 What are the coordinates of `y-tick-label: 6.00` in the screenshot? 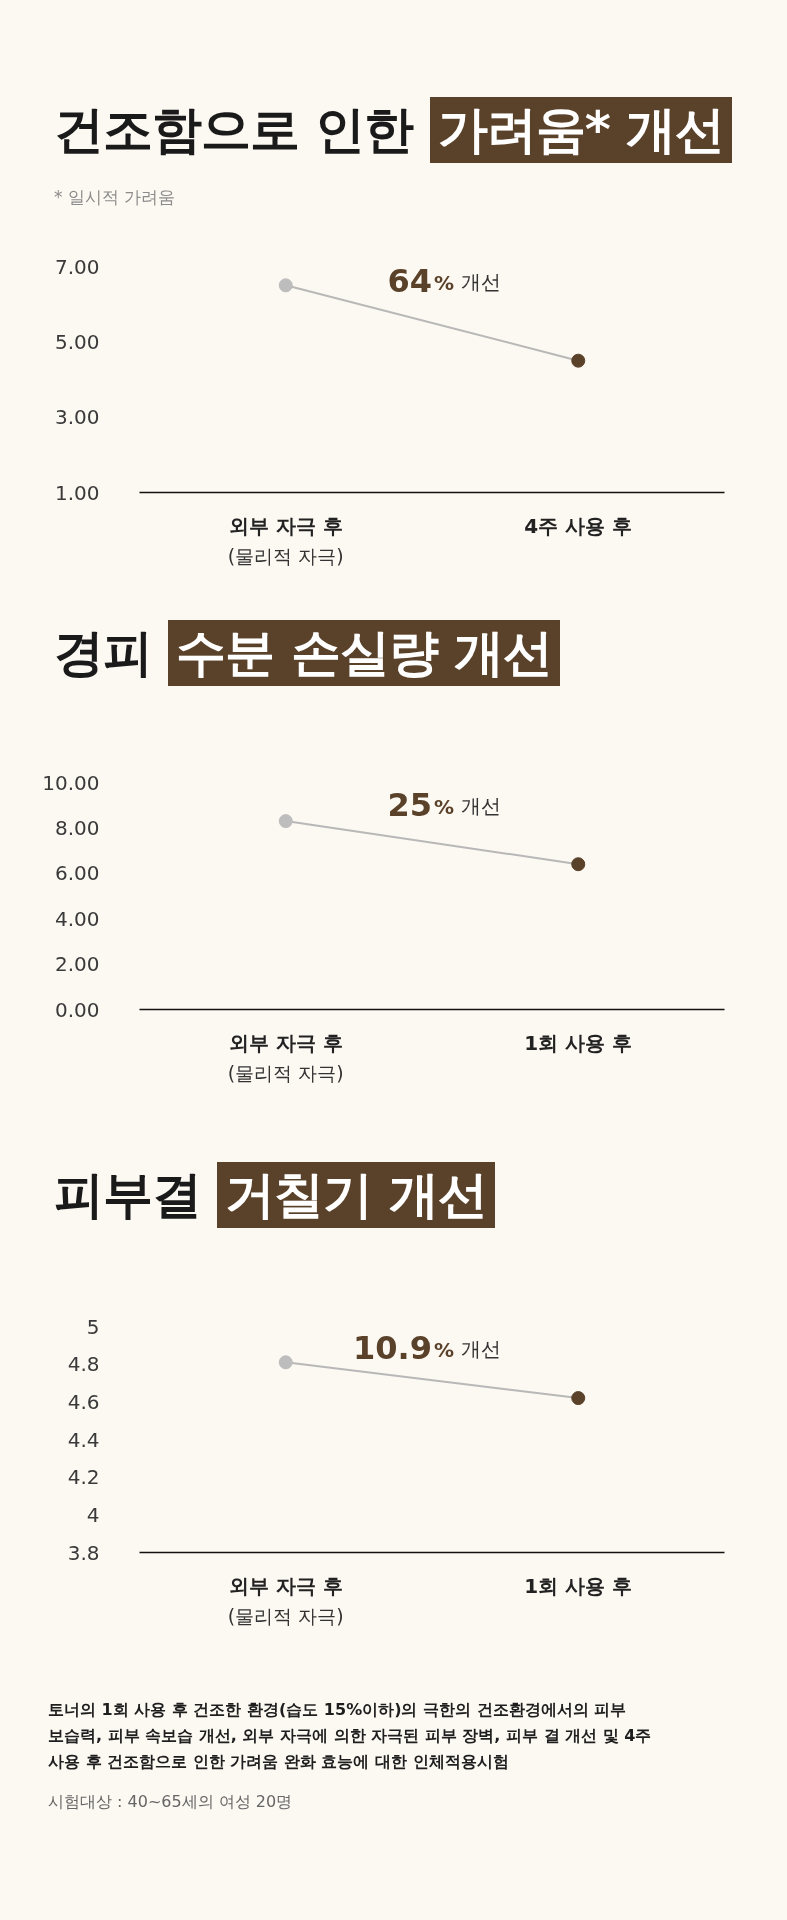 It's located at (77, 873).